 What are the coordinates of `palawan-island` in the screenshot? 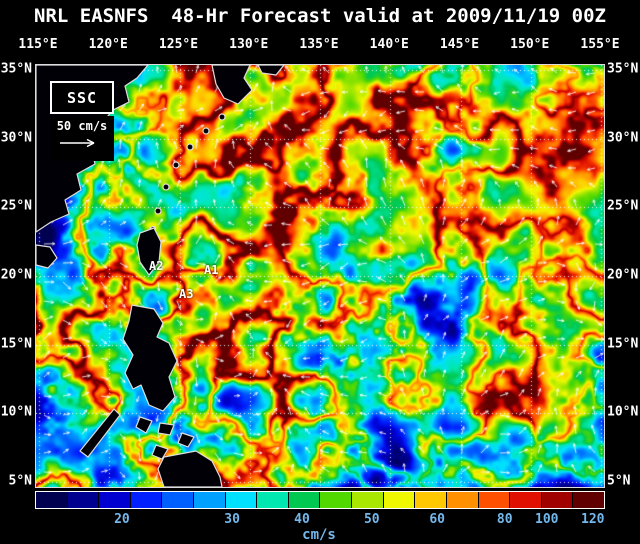 It's located at (100, 433).